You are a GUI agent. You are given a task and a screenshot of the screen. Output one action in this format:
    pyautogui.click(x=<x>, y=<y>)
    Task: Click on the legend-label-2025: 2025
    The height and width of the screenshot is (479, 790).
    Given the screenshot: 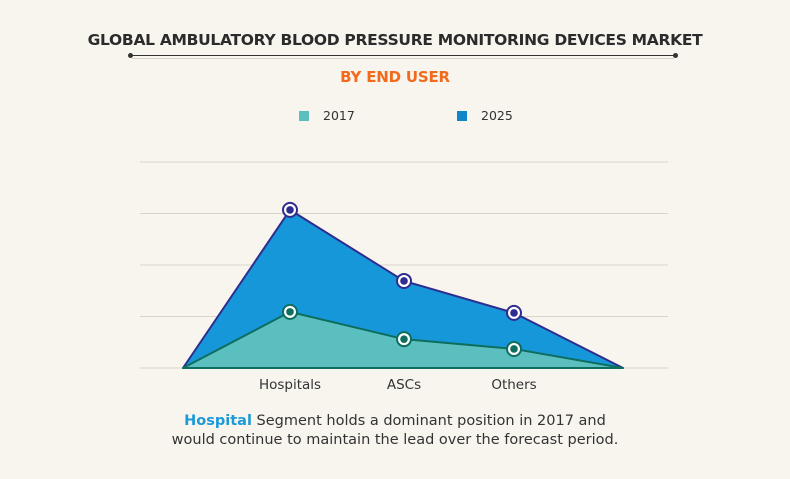 What is the action you would take?
    pyautogui.click(x=497, y=115)
    